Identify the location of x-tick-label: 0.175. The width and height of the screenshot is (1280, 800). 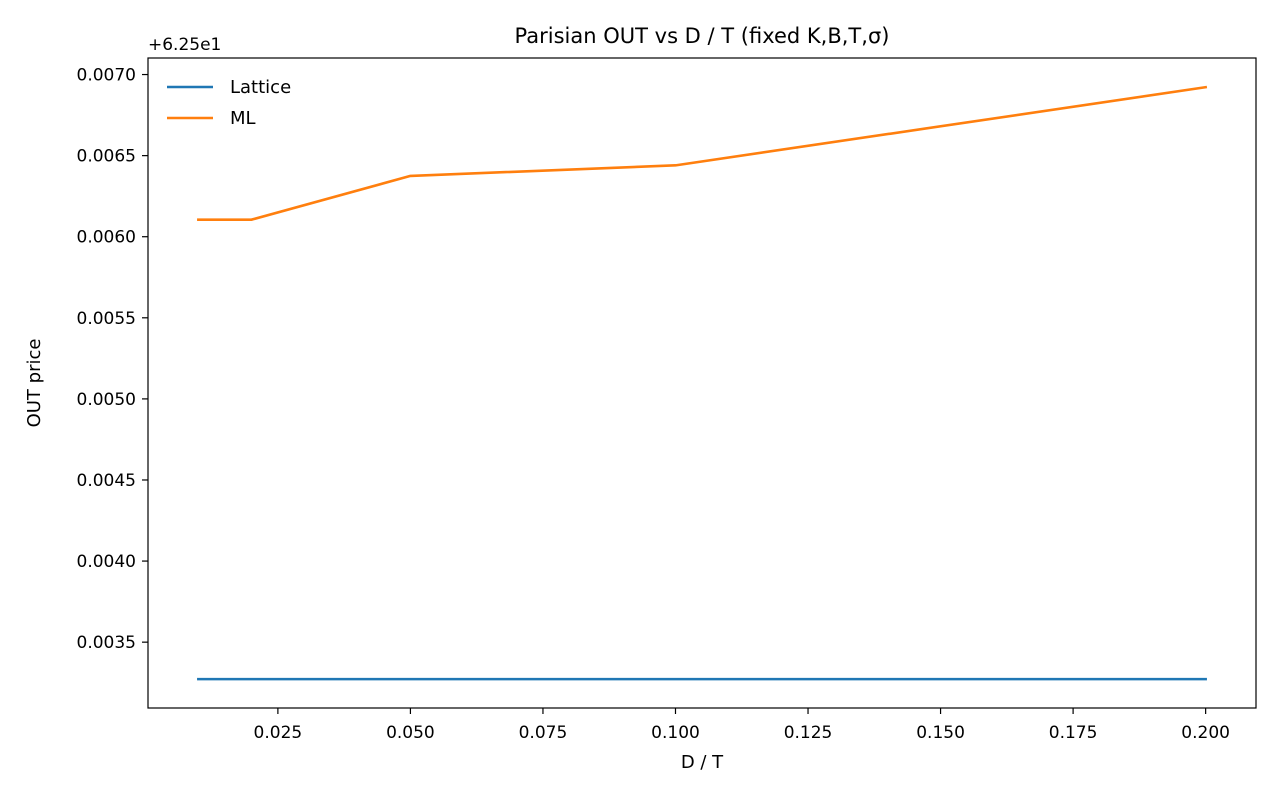
(1073, 733).